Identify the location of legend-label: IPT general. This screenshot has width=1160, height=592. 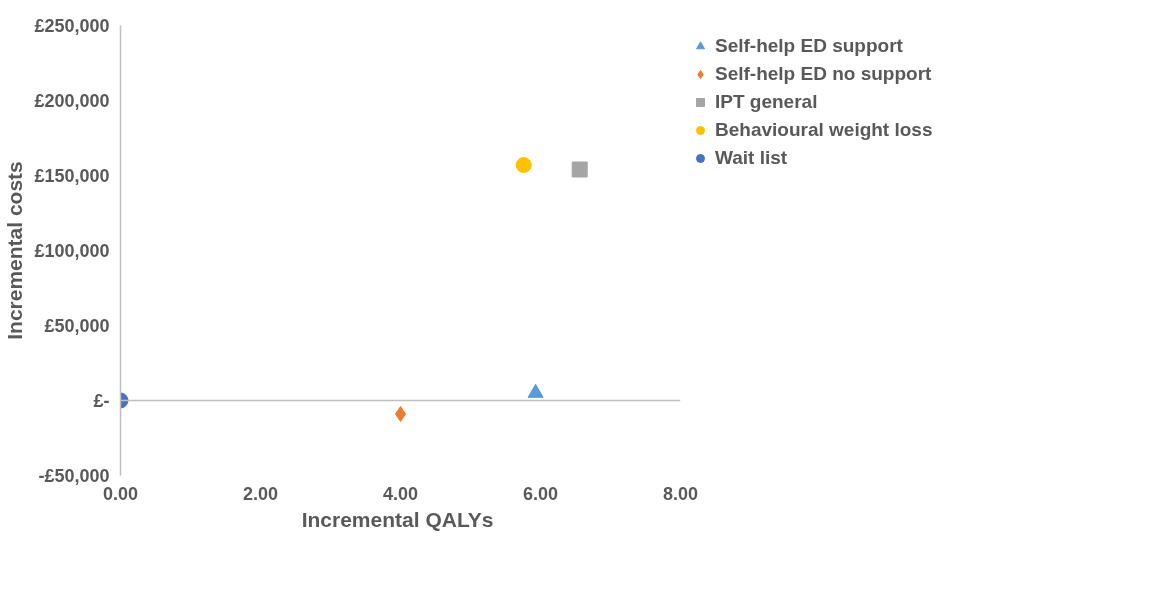
(766, 102).